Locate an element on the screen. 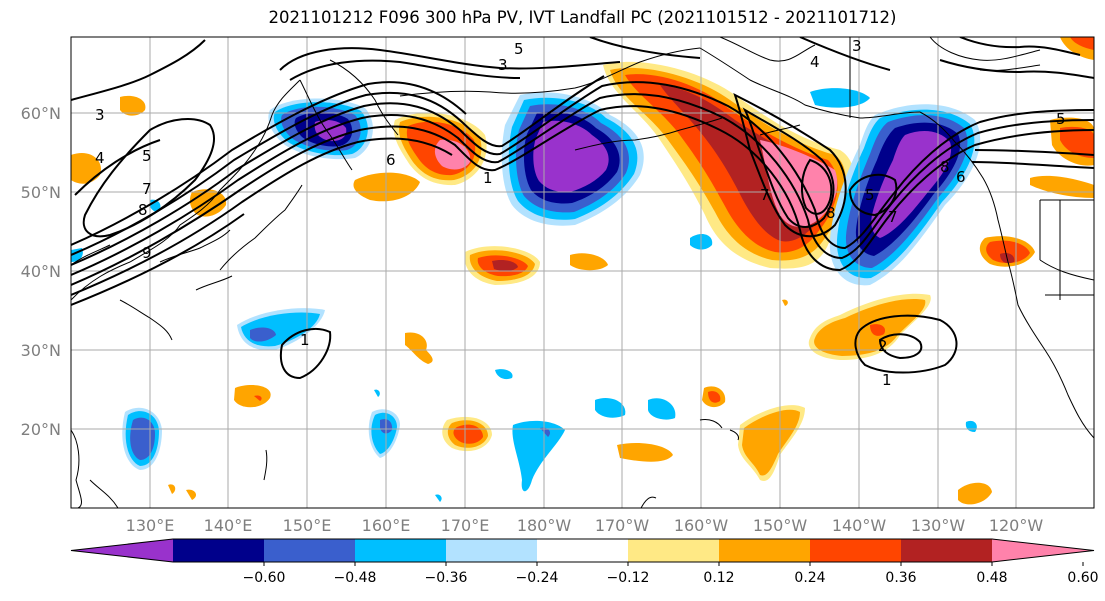 Image resolution: width=1105 pixels, height=601 pixels. colorbar-tick-label: 0.60 is located at coordinates (1082, 578).